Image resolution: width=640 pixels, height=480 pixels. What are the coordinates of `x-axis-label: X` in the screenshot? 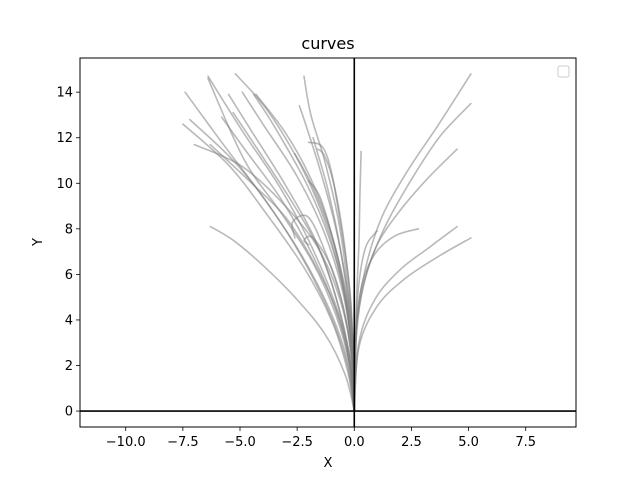 It's located at (328, 463).